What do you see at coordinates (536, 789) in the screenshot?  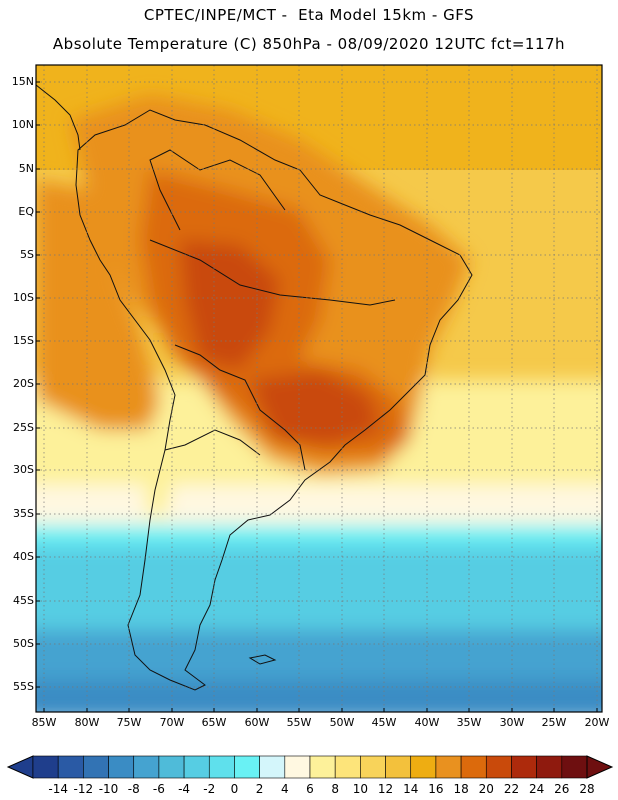 I see `colorbar-label-19: 24` at bounding box center [536, 789].